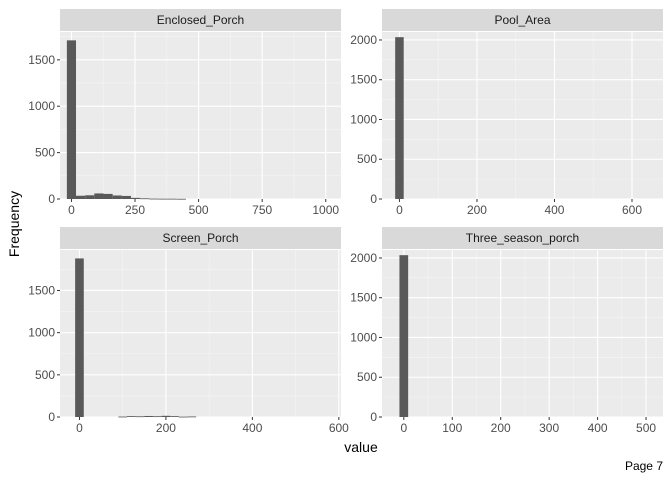 Image resolution: width=672 pixels, height=480 pixels. What do you see at coordinates (262, 210) in the screenshot?
I see `x-tick-label: 750` at bounding box center [262, 210].